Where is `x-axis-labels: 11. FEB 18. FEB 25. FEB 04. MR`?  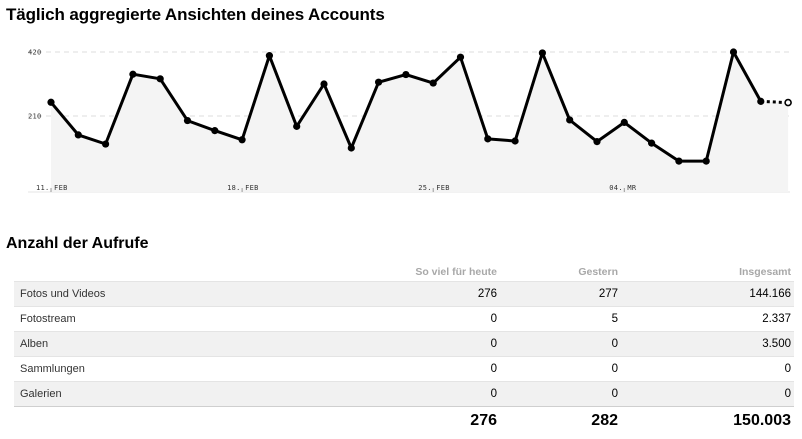
x-axis-labels: 11. FEB 18. FEB 25. FEB 04. MR is located at coordinates (336, 188).